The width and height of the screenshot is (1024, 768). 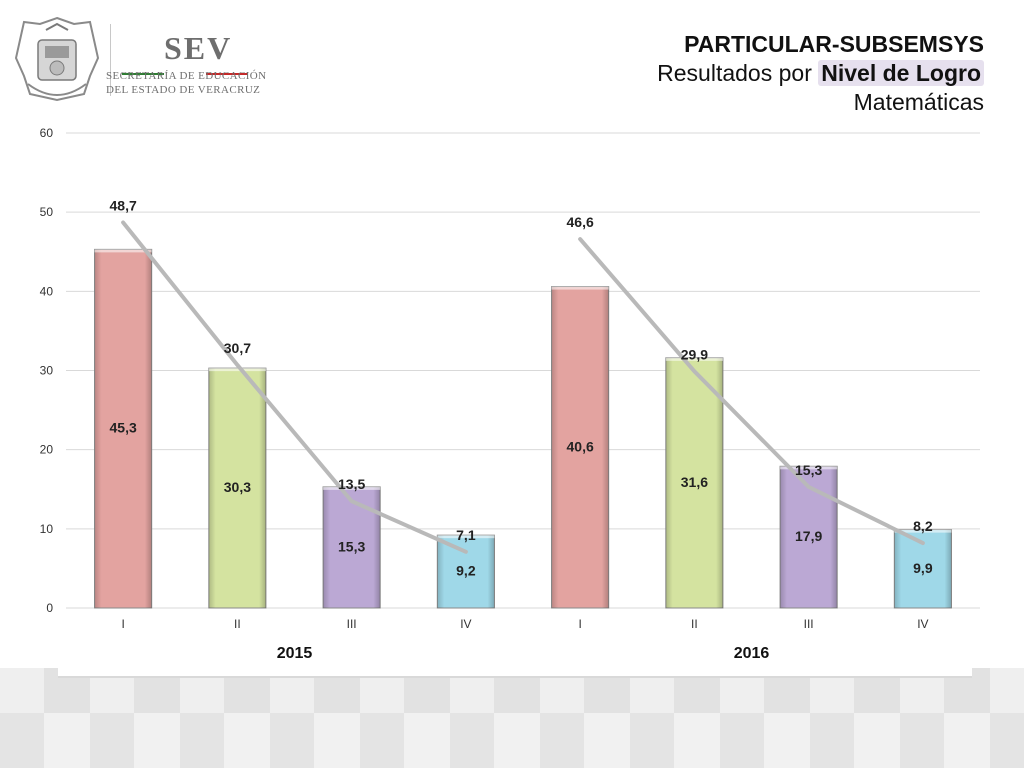 I want to click on trend-line-2015, so click(x=294, y=387).